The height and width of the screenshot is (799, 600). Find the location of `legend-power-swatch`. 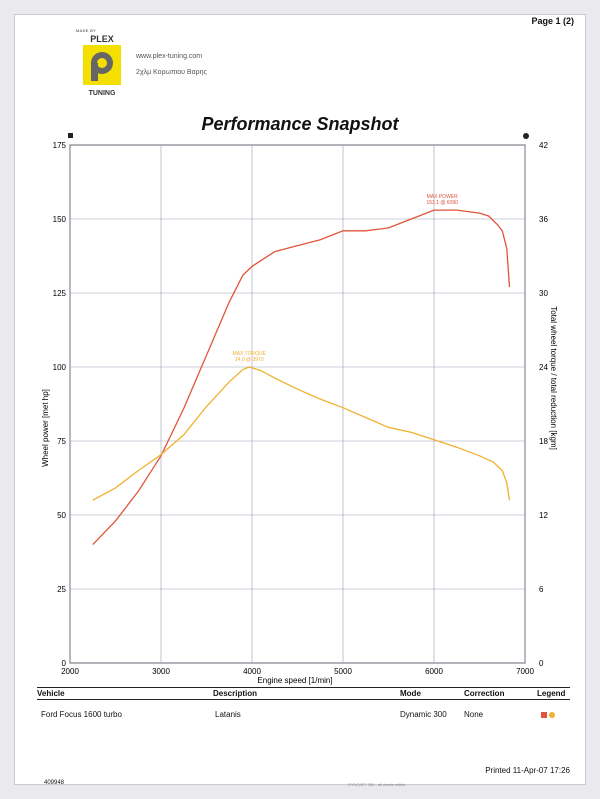

legend-power-swatch is located at coordinates (544, 715).